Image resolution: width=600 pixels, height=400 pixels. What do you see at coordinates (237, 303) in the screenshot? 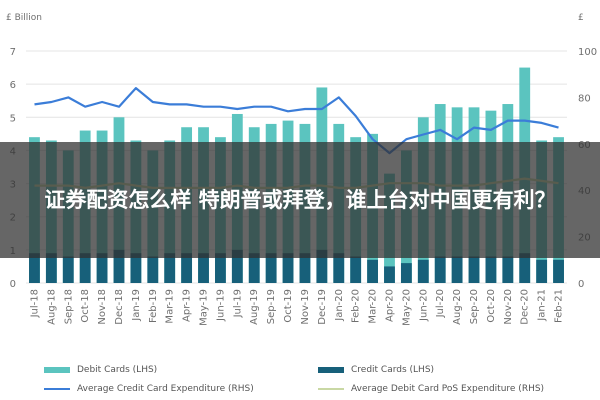
I see `x-tick-label: Jul-19` at bounding box center [237, 303].